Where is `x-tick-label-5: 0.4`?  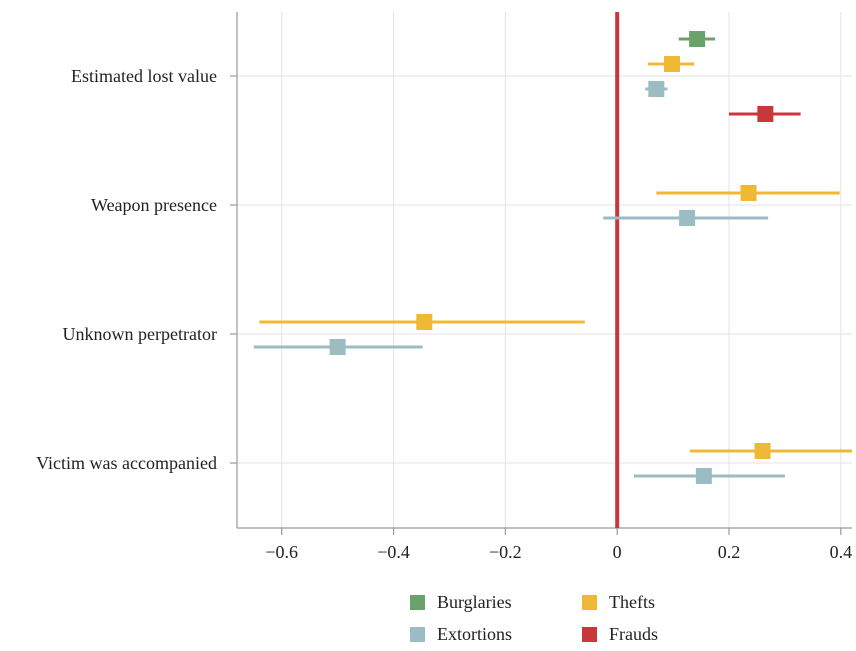 x-tick-label-5: 0.4 is located at coordinates (841, 552).